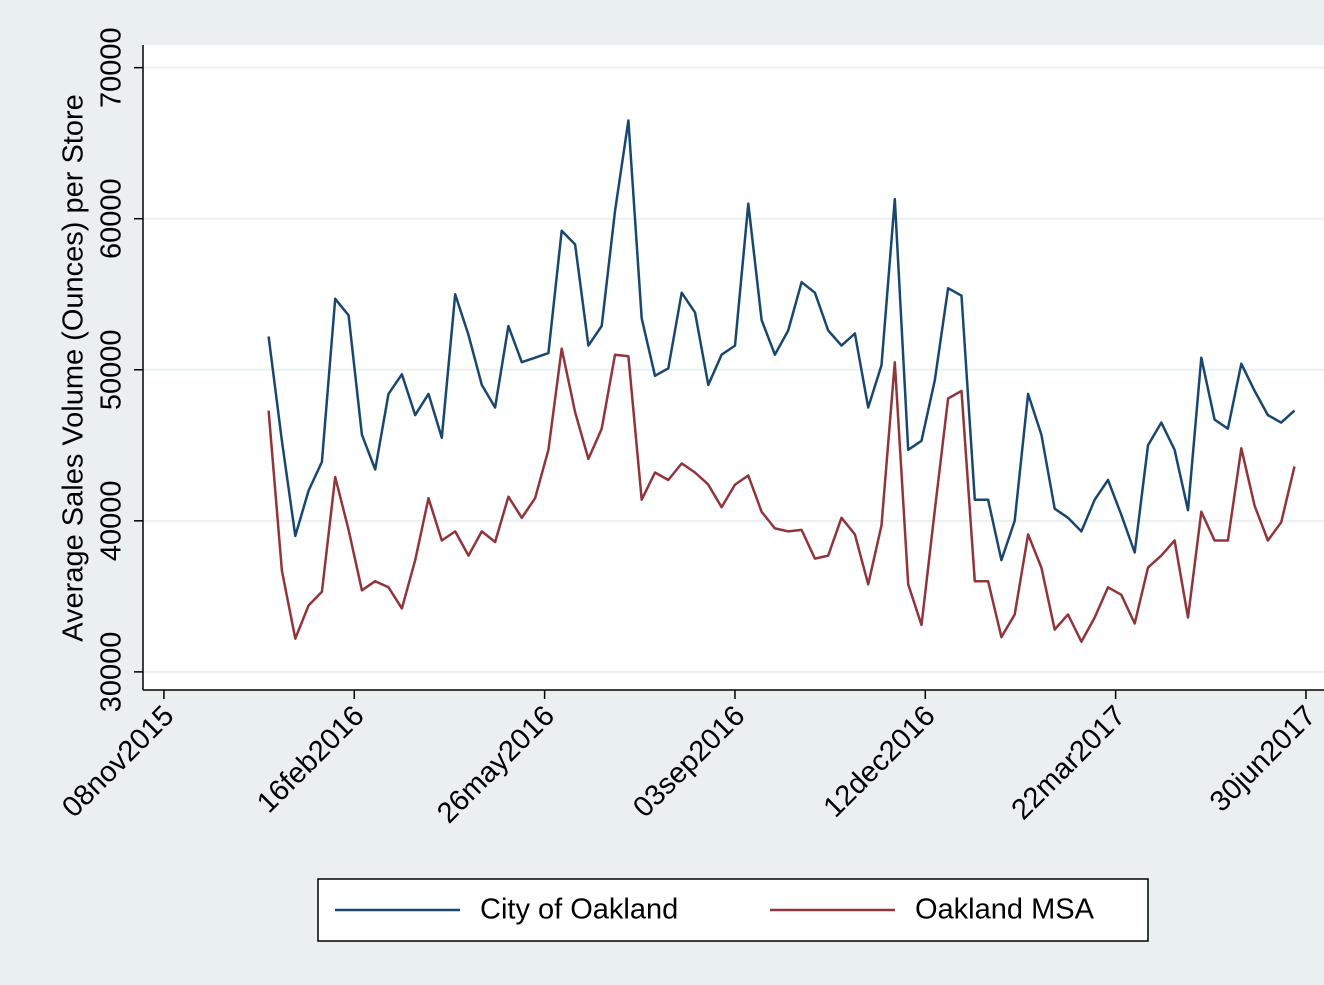 The image size is (1324, 985). Describe the element at coordinates (579, 910) in the screenshot. I see `legend-label: City of Oakland` at that location.